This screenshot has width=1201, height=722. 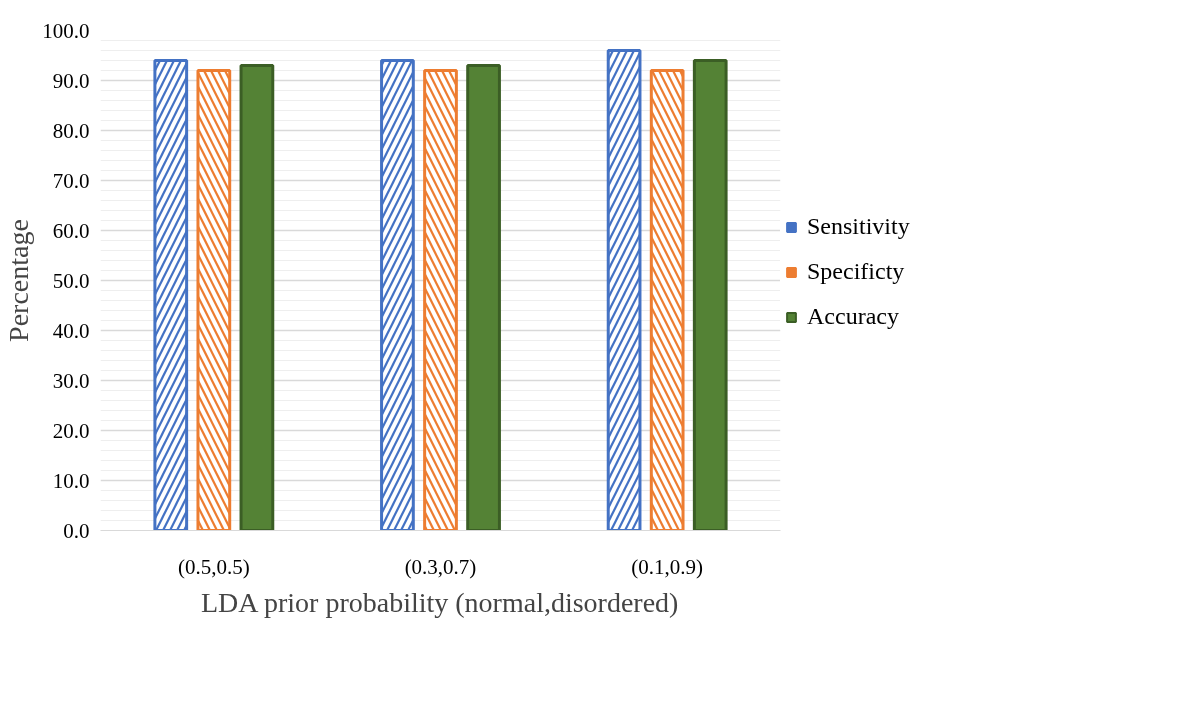 What do you see at coordinates (76, 530) in the screenshot?
I see `y-tick-label: 0.0` at bounding box center [76, 530].